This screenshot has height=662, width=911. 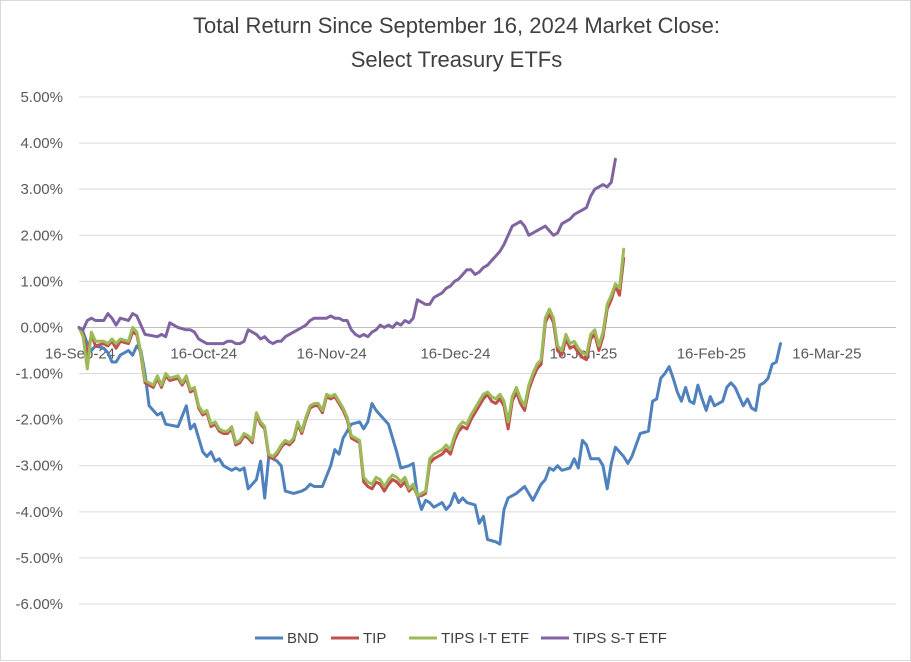 I want to click on legend-label: BND, so click(x=303, y=638).